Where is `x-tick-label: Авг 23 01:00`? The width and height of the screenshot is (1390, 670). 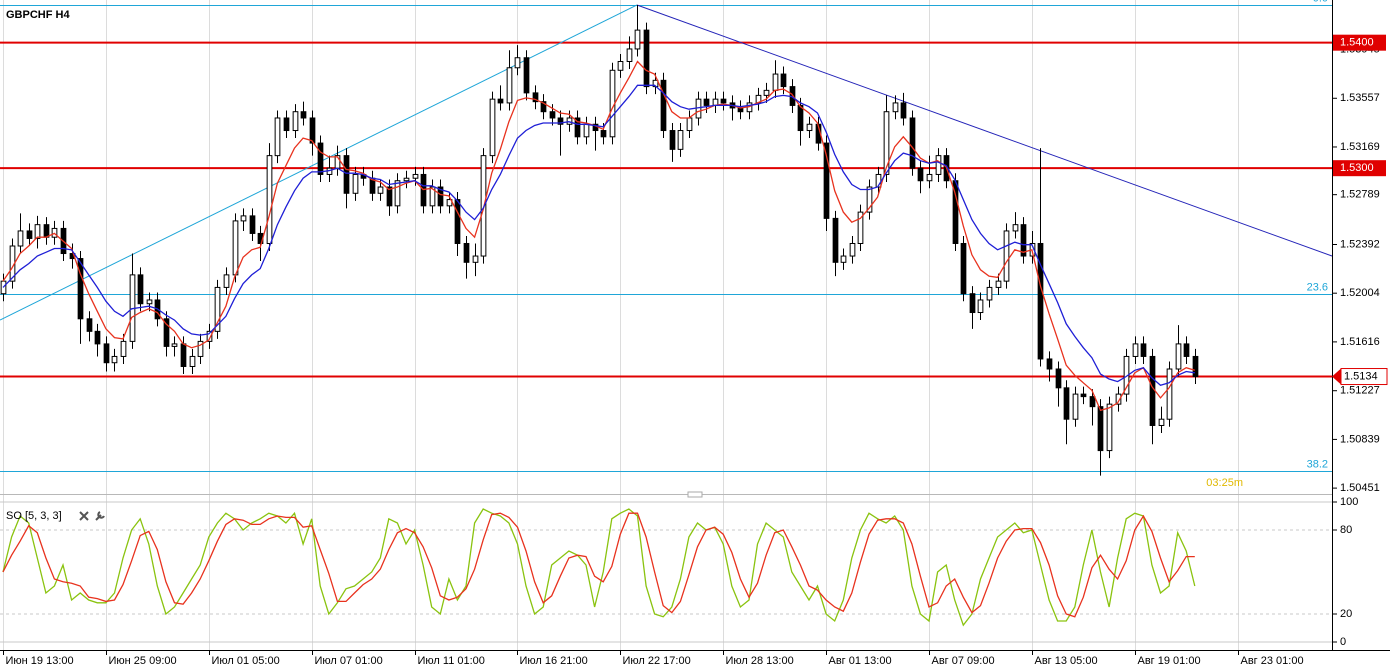
x-tick-label: Авг 23 01:00 is located at coordinates (1272, 661).